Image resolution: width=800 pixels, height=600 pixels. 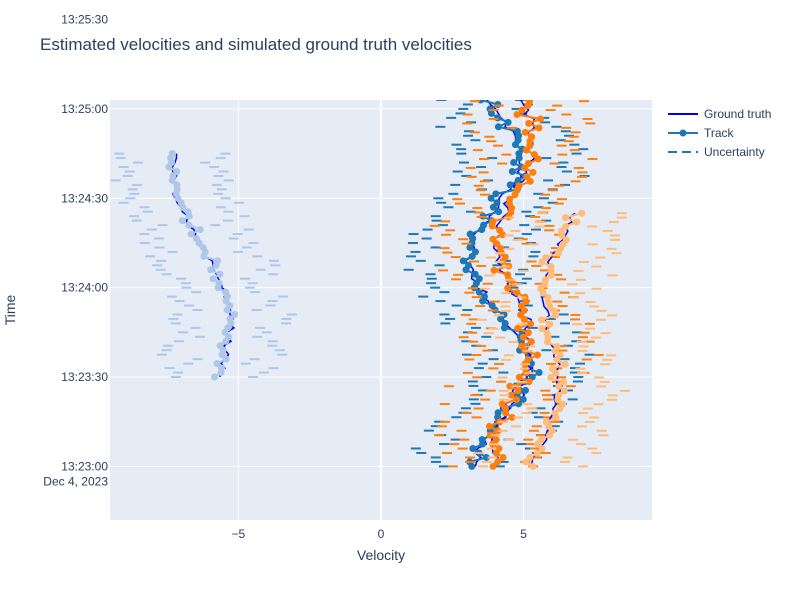 What do you see at coordinates (380, 534) in the screenshot?
I see `x-axis-ticks: −5 0 5` at bounding box center [380, 534].